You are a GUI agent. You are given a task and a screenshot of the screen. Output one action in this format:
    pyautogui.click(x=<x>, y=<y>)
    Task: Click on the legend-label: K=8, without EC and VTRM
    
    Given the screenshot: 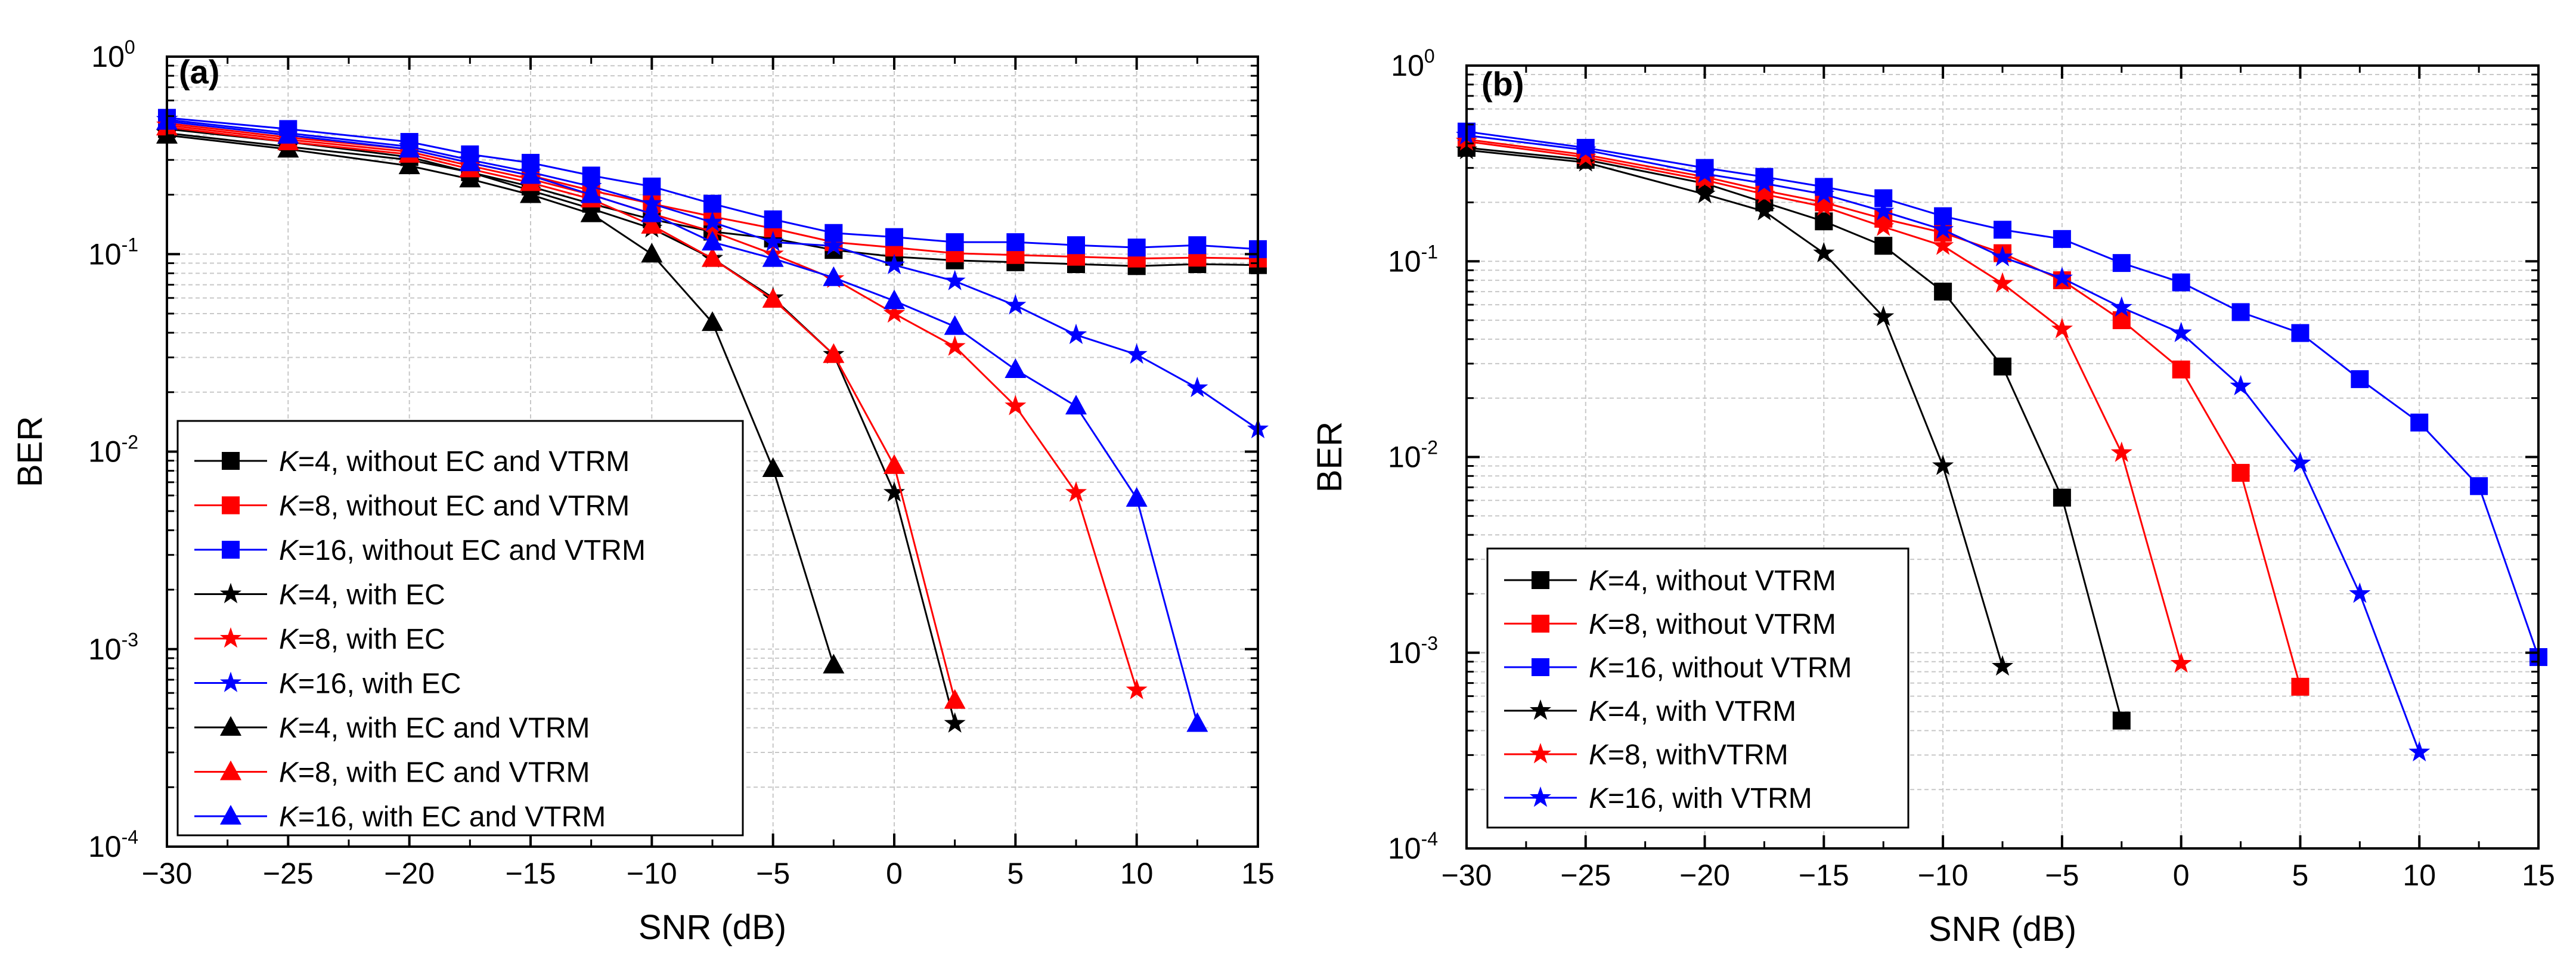 What is the action you would take?
    pyautogui.click(x=454, y=506)
    